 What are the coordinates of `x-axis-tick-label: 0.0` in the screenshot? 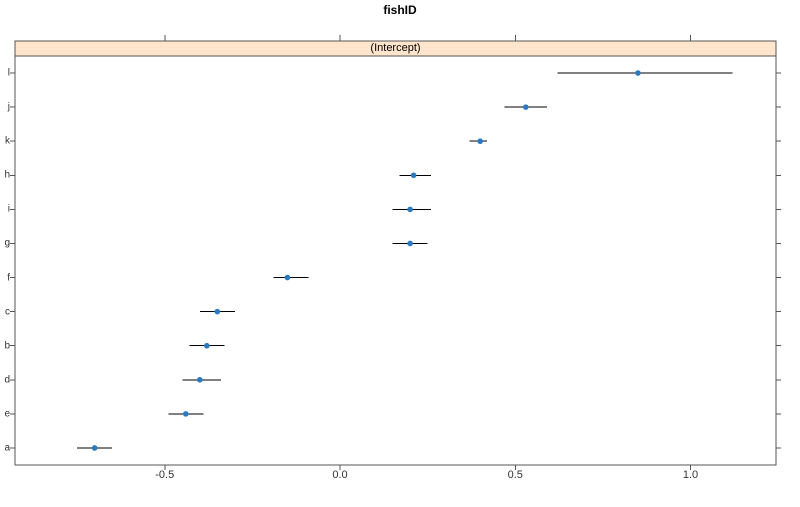 It's located at (340, 475).